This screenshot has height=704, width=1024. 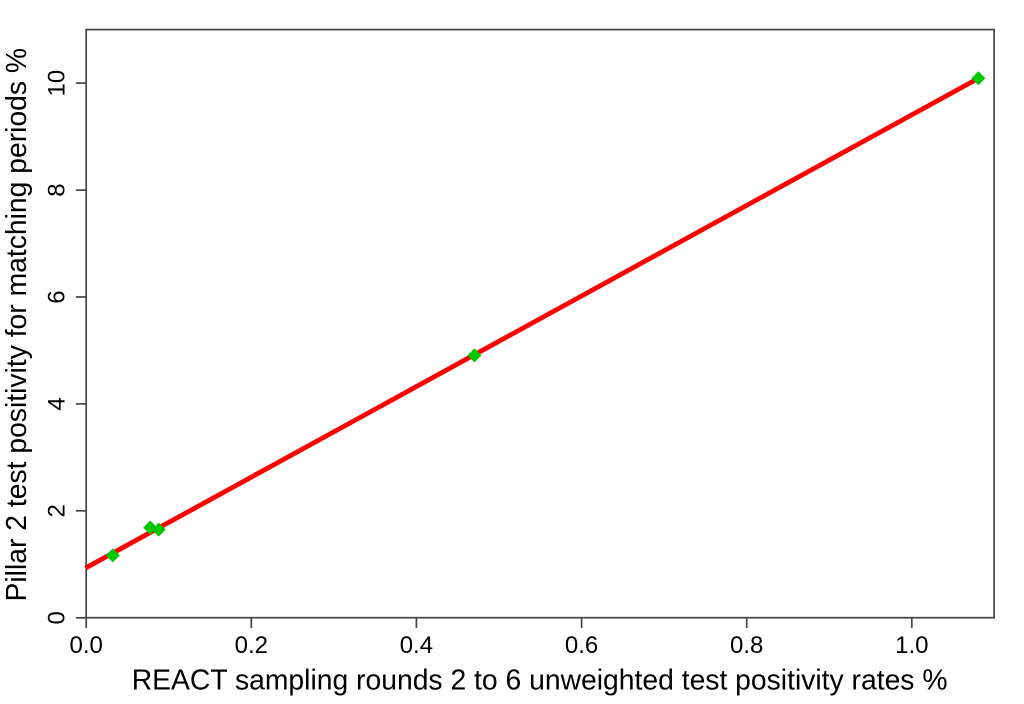 I want to click on svg-text: 0.2, so click(x=251, y=645).